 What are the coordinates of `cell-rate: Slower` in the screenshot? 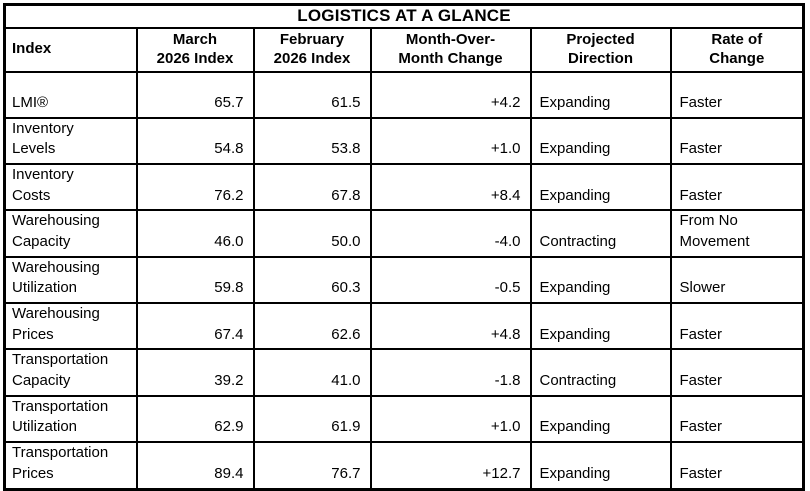 It's located at (737, 280).